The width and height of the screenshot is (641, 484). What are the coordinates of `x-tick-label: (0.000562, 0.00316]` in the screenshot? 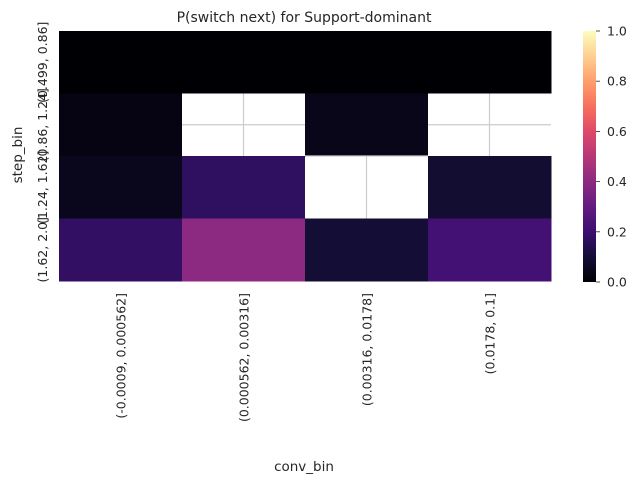 It's located at (244, 357).